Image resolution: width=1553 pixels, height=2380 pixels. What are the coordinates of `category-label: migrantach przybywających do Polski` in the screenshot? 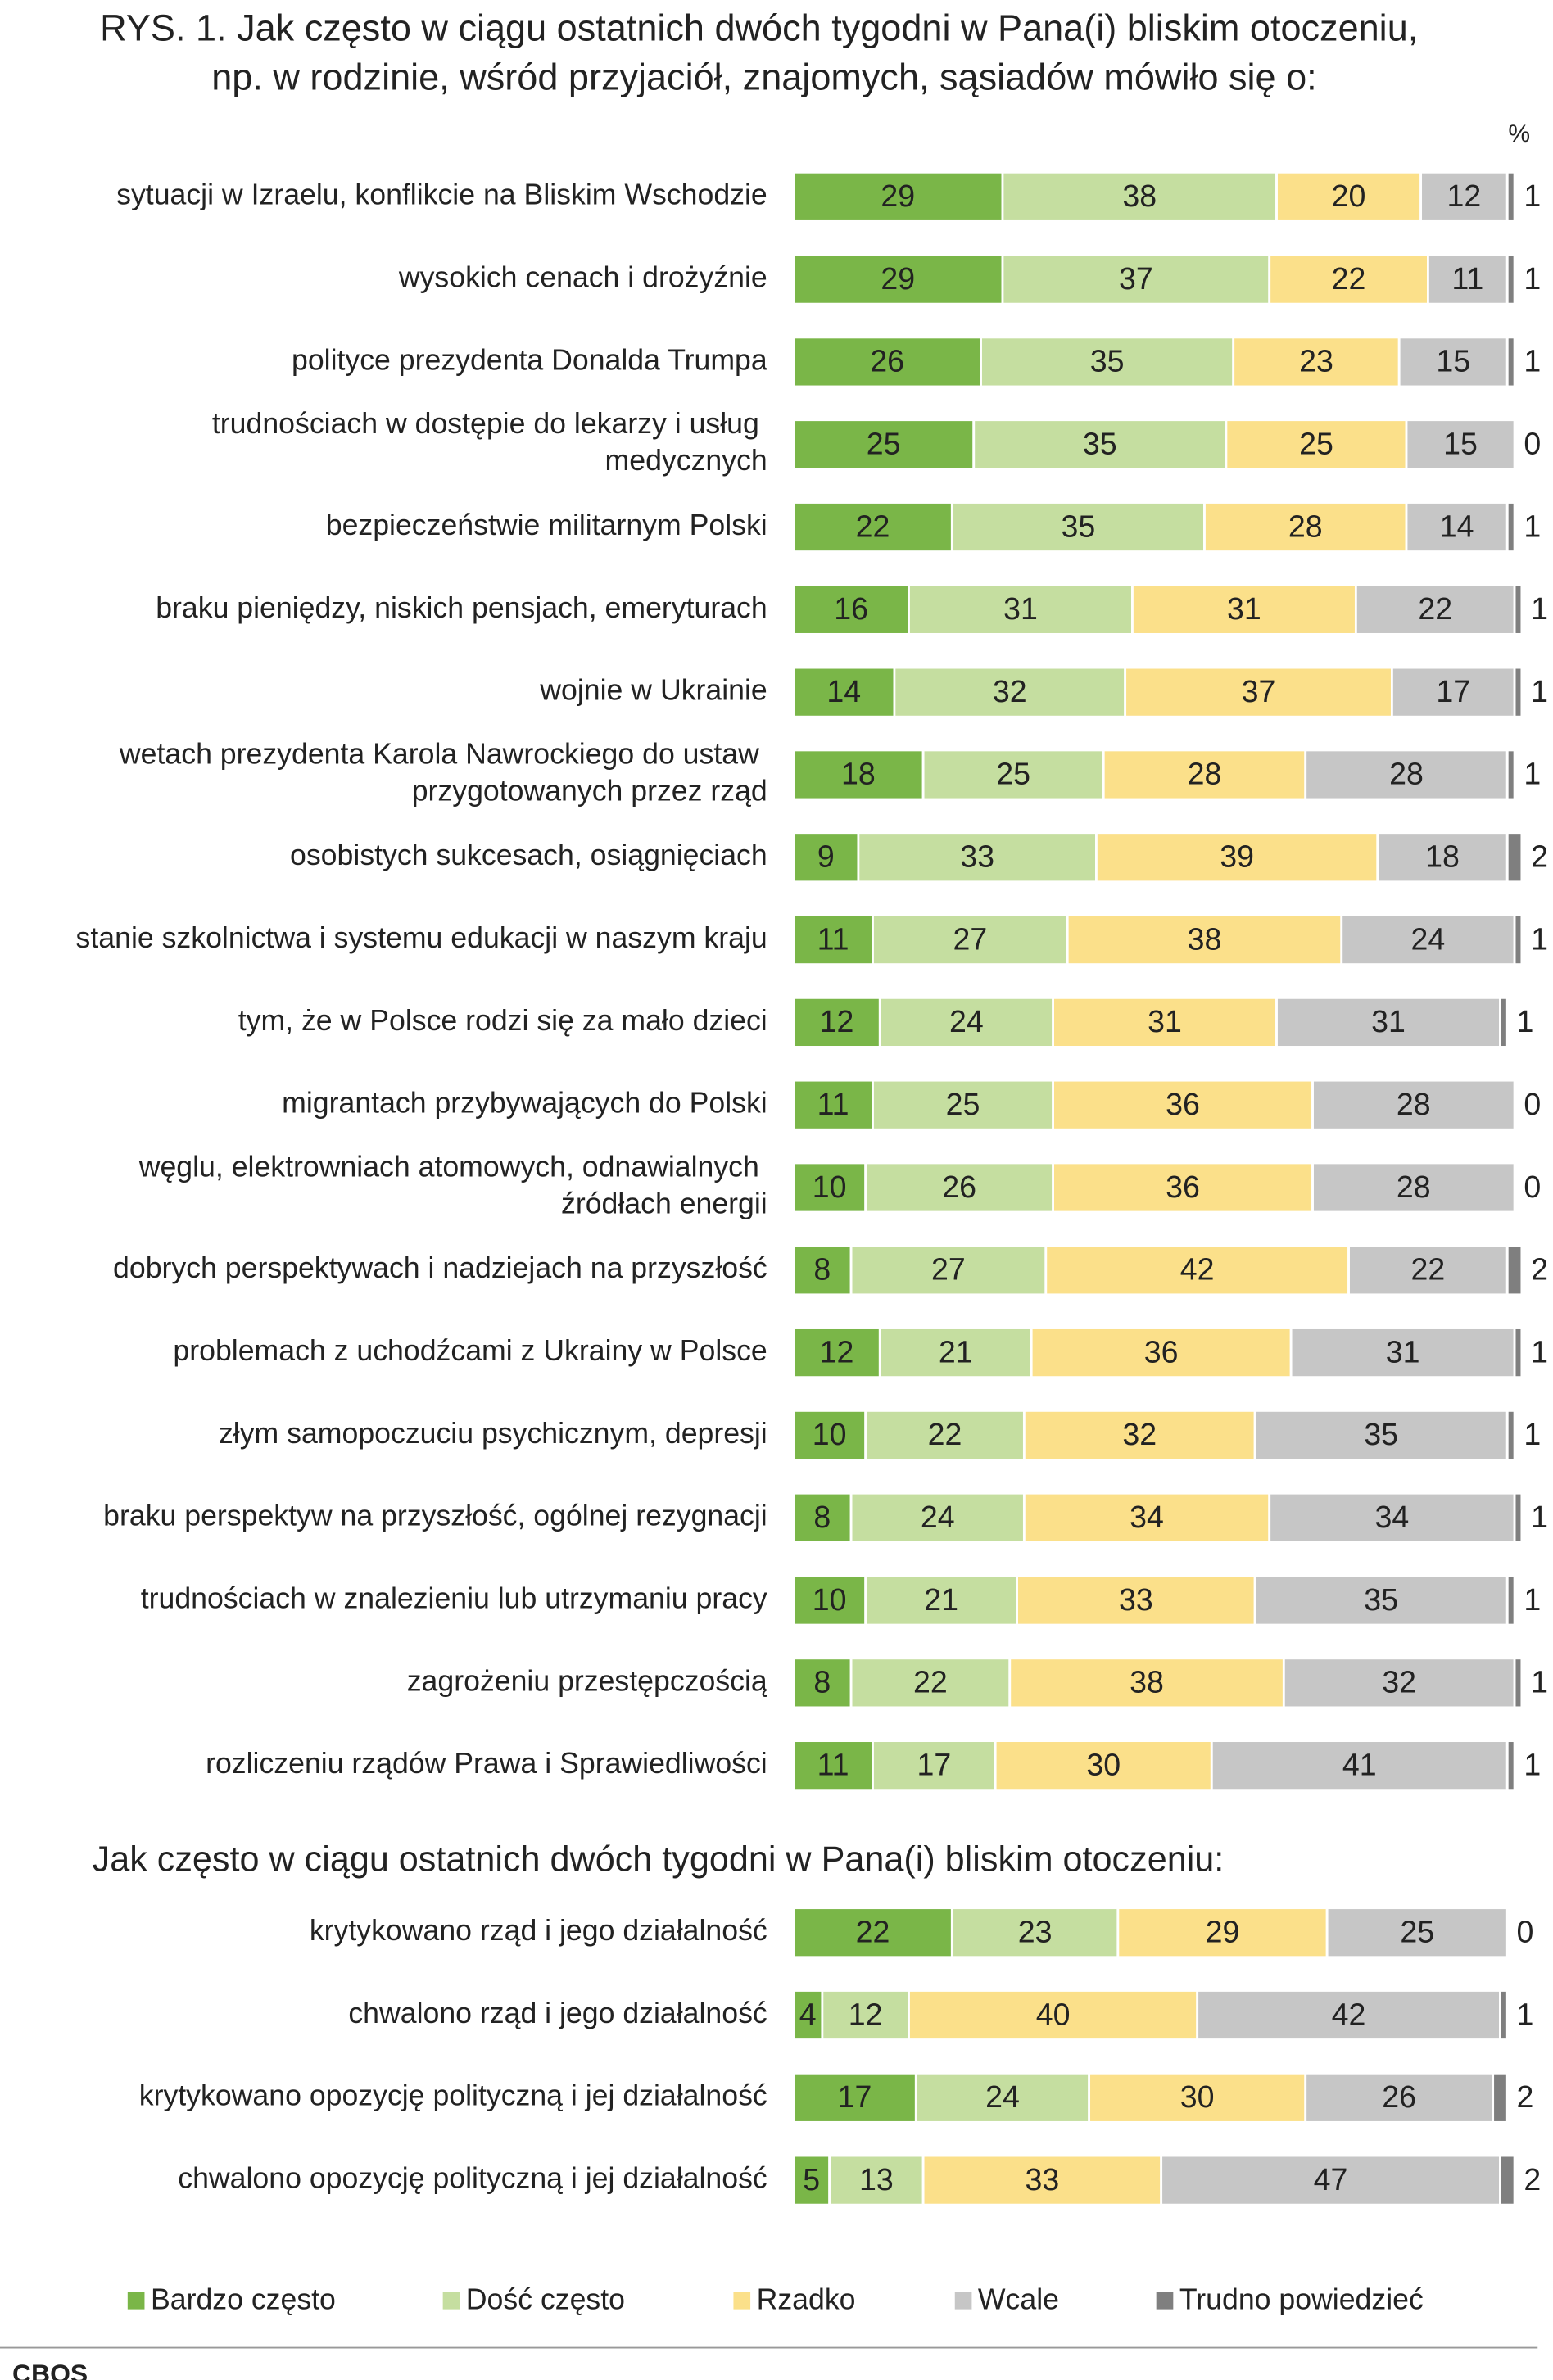 It's located at (524, 1103).